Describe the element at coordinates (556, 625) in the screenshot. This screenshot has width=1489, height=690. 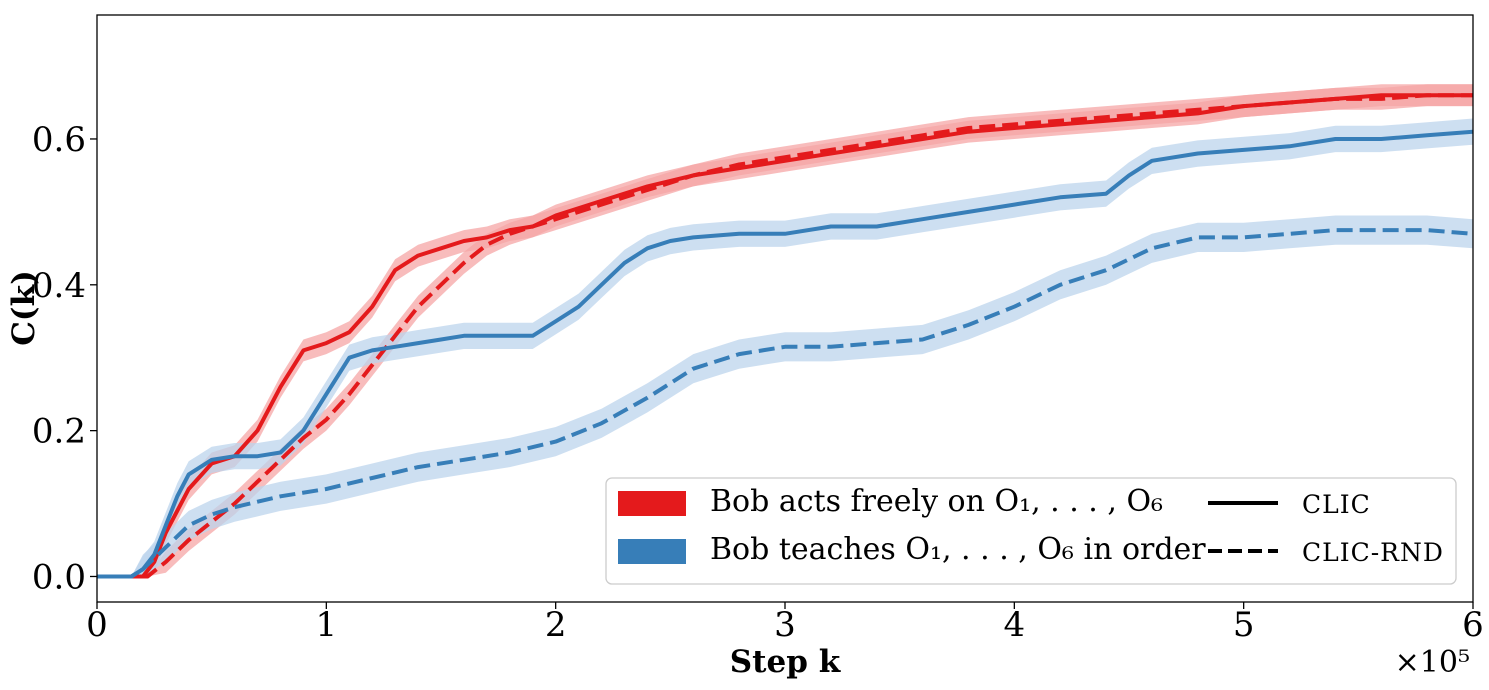
I see `x-tick-label: 2` at that location.